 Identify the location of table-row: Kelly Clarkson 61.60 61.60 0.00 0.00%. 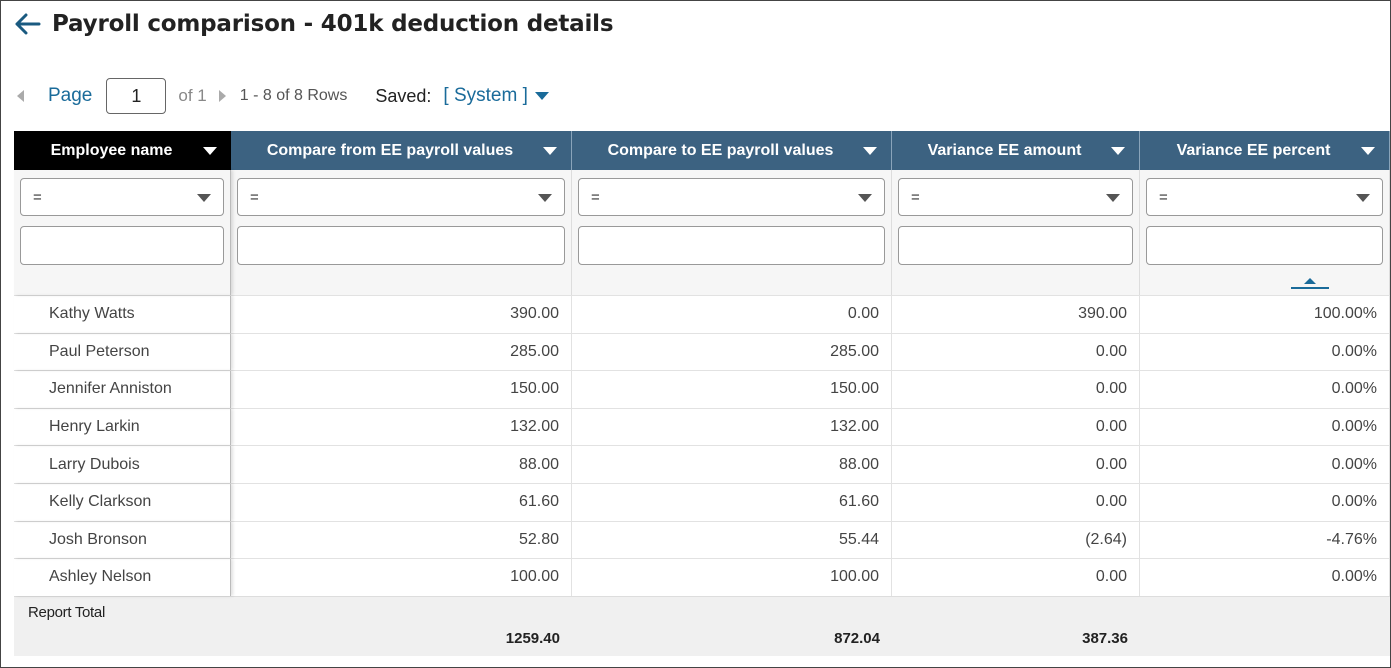
(702, 501).